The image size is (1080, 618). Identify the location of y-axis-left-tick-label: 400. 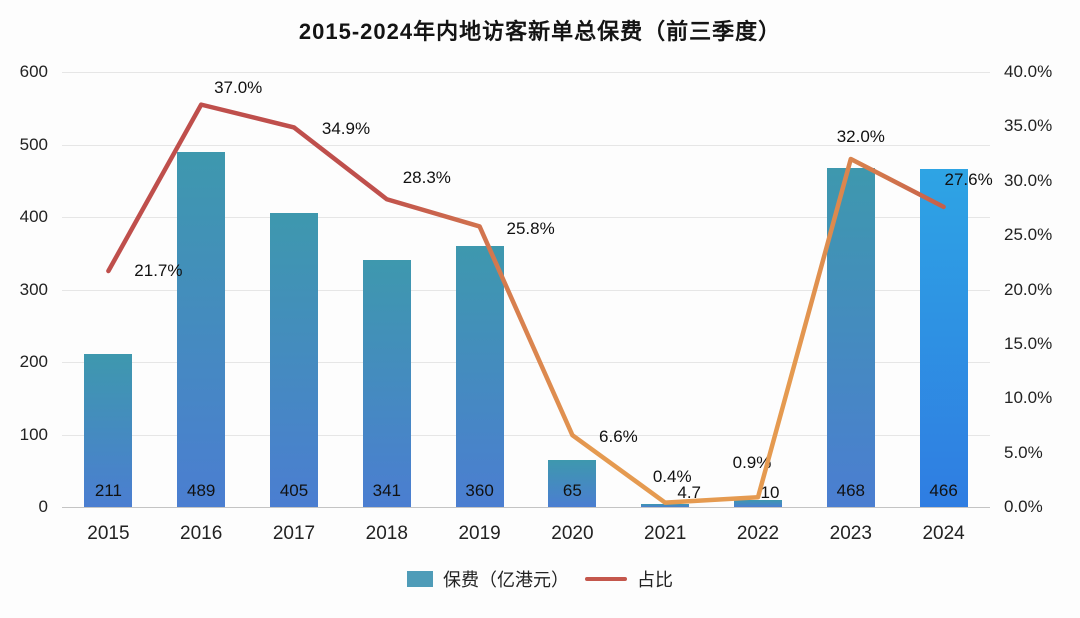
(33, 216).